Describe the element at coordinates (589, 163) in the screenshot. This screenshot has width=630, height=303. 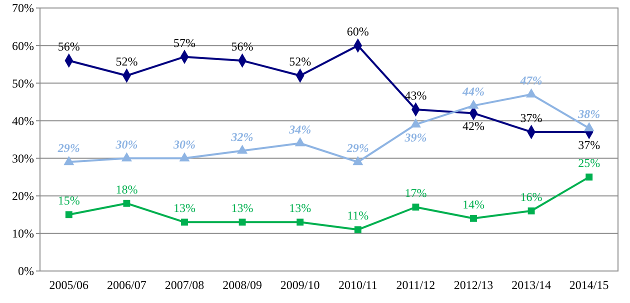
I see `data-label: 25%` at that location.